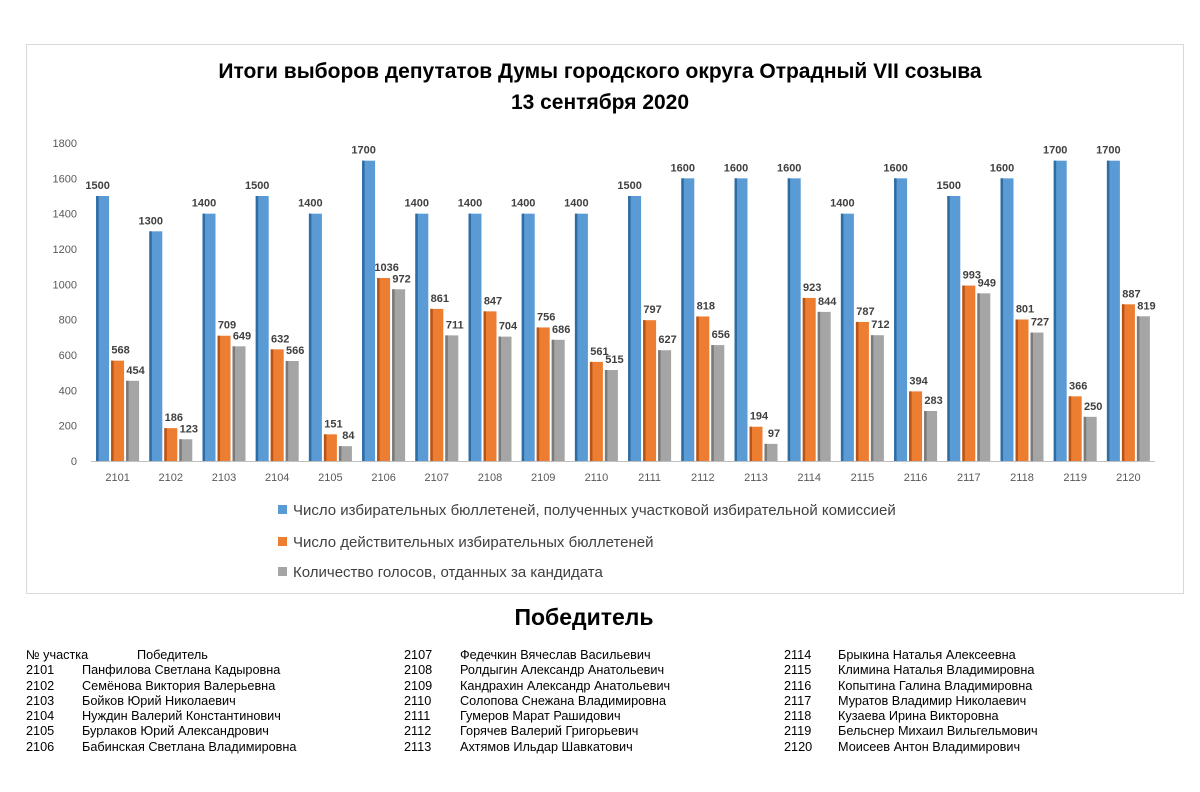 This screenshot has height=792, width=1200. I want to click on winner-name: Бурлаков Юрий Александрович, so click(175, 731).